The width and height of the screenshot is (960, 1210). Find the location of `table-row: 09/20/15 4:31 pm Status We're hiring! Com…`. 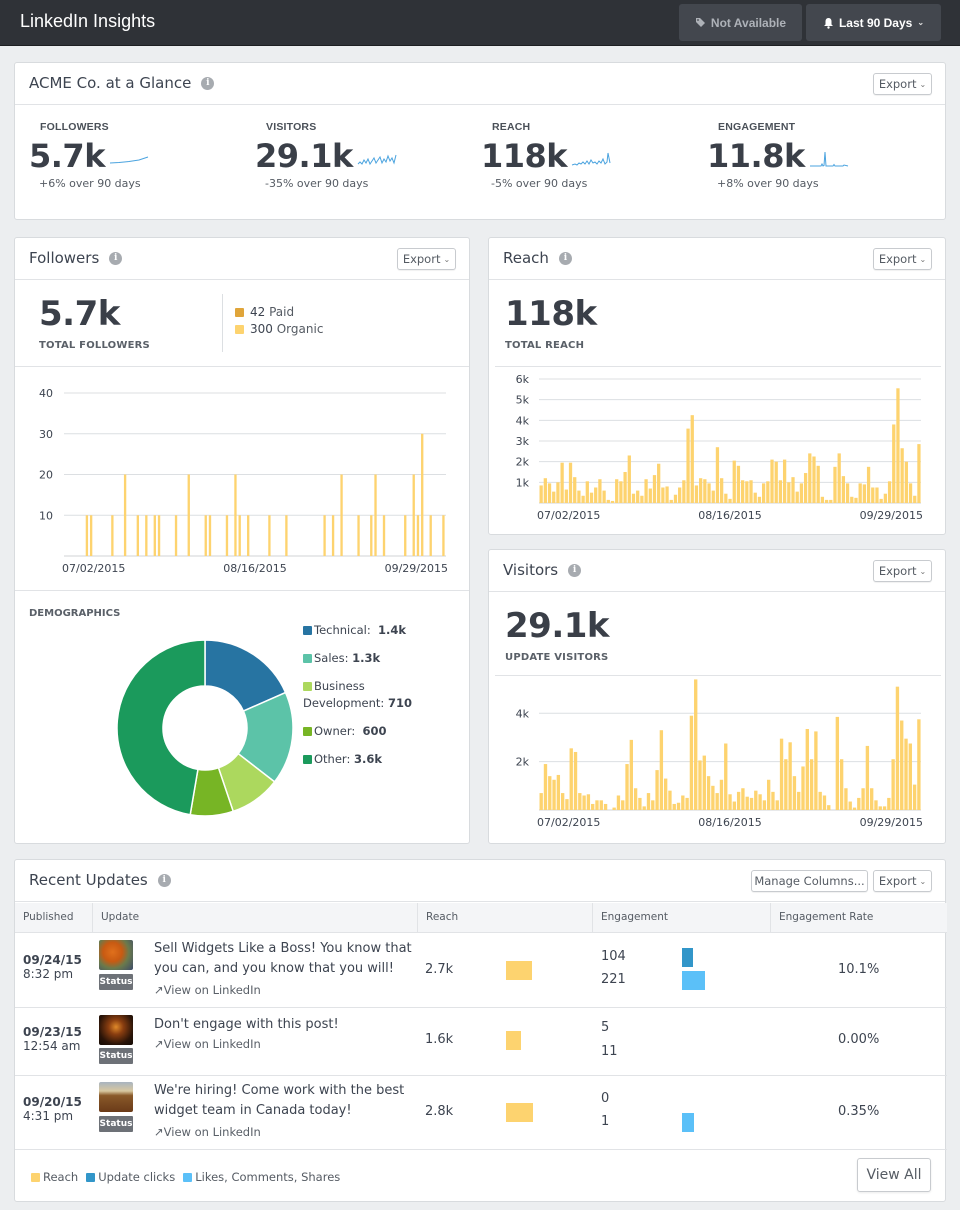

table-row: 09/20/15 4:31 pm Status We're hiring! Com… is located at coordinates (481, 1113).